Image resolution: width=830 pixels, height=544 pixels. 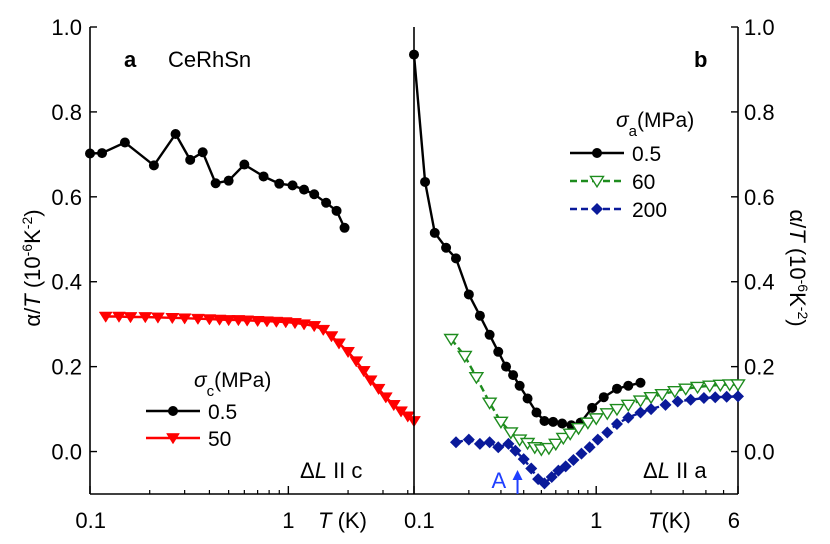 What do you see at coordinates (655, 124) in the screenshot?
I see `legend-title: σa(MPa)` at bounding box center [655, 124].